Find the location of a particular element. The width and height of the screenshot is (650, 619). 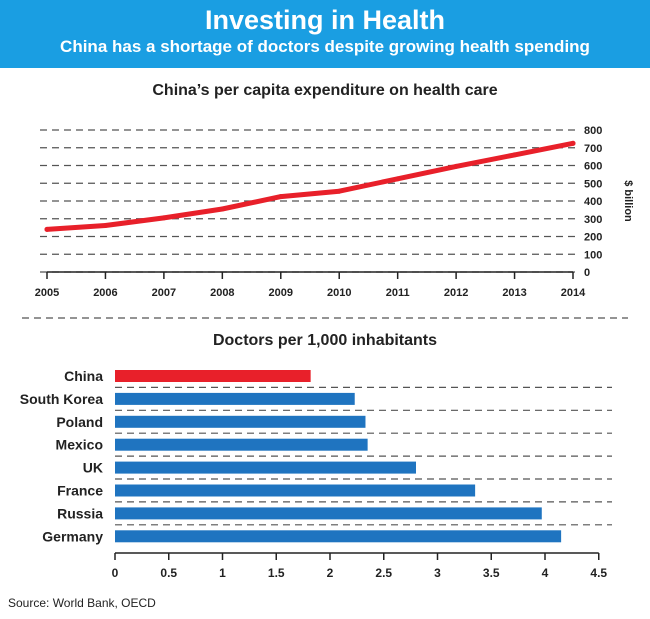

x-tick-label: 2011 is located at coordinates (398, 293).